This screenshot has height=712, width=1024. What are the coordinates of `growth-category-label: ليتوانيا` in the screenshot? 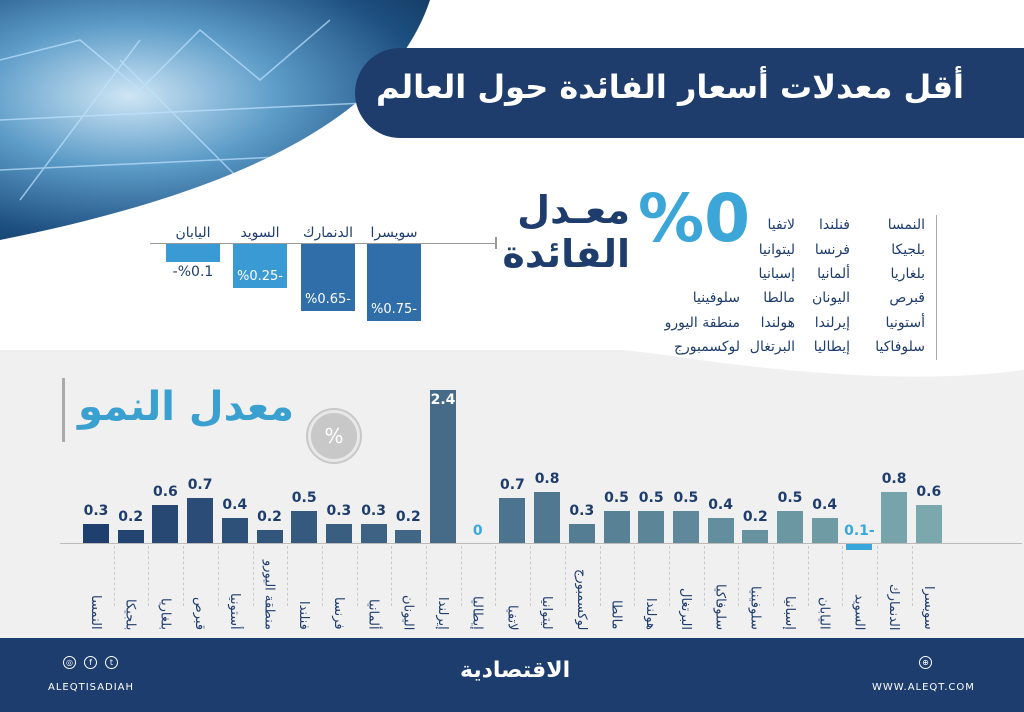 It's located at (547, 613).